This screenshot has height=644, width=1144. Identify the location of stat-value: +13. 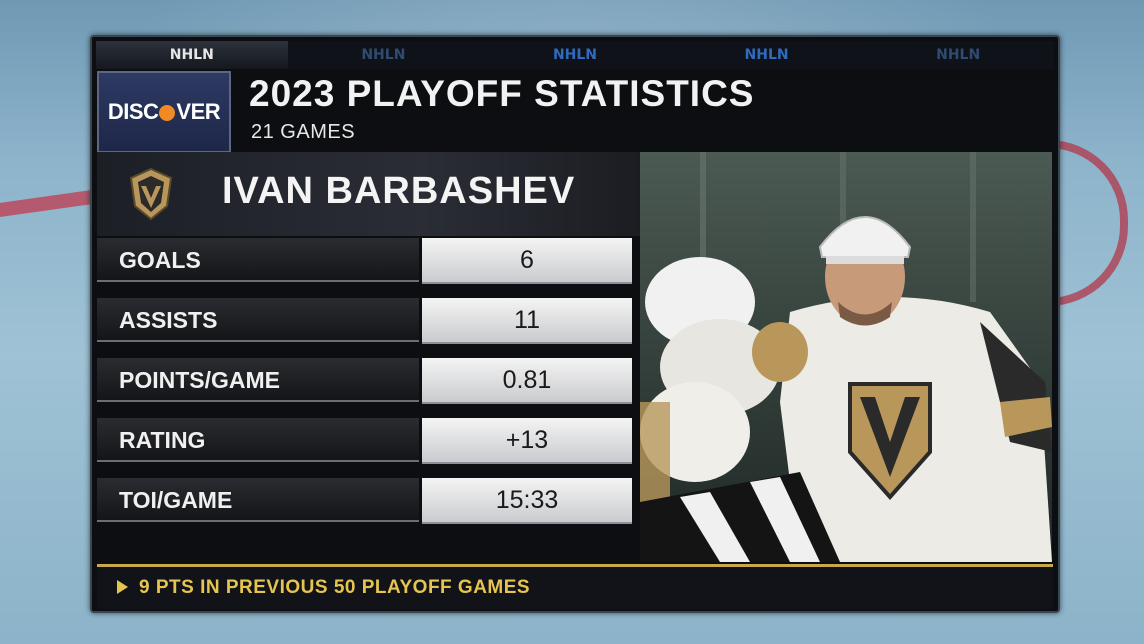
(527, 441).